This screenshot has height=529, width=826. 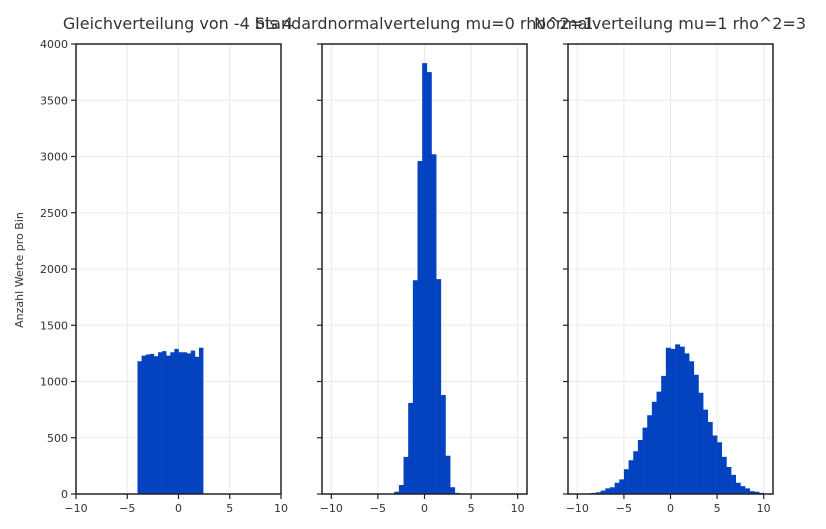 I want to click on y-tick-label: 1000, so click(x=54, y=382).